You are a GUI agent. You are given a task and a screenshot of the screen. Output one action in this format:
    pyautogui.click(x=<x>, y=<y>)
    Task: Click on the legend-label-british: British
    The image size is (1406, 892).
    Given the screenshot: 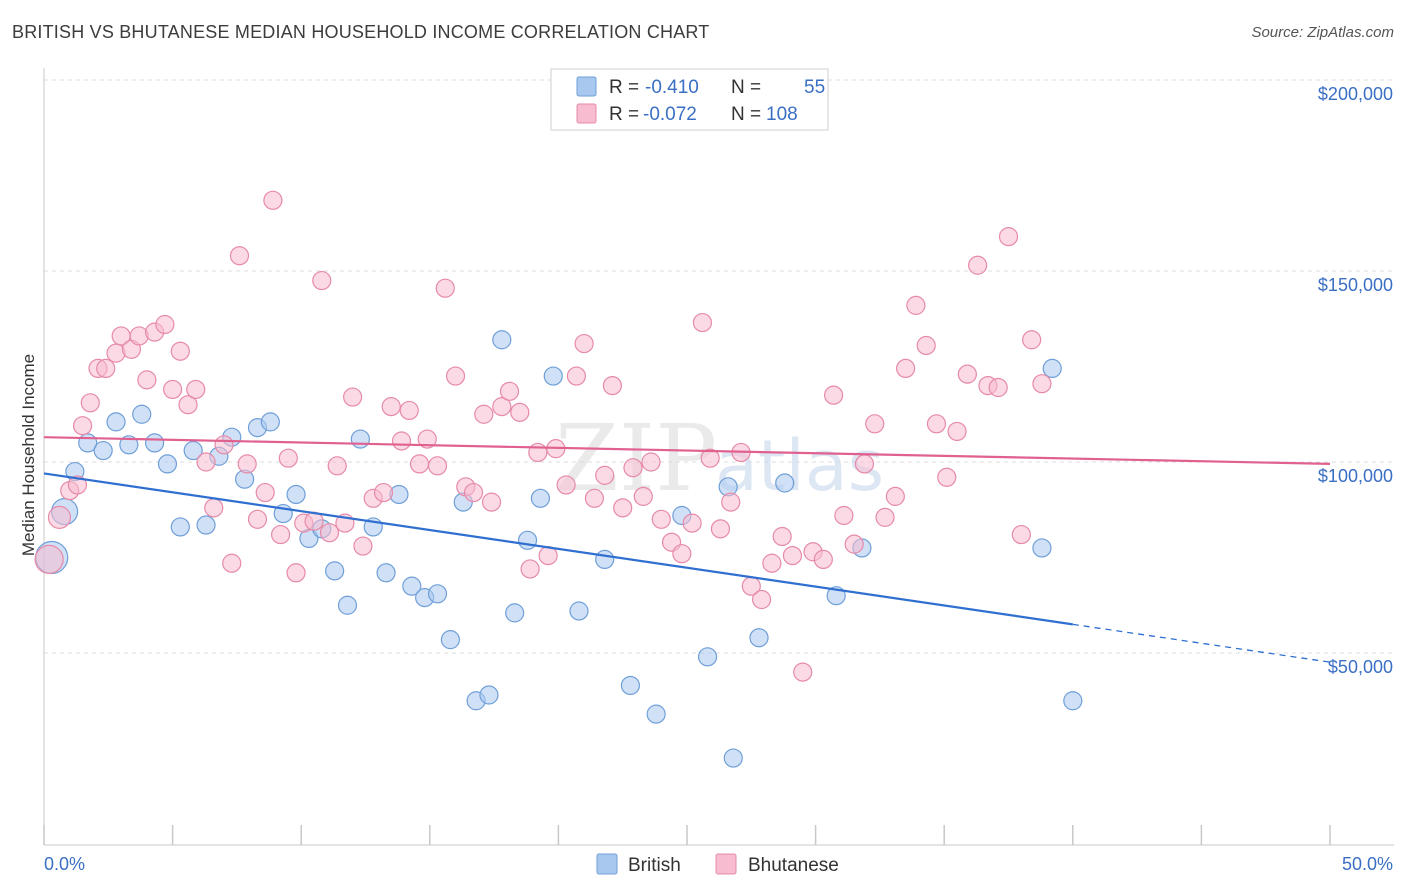 What is the action you would take?
    pyautogui.click(x=654, y=865)
    